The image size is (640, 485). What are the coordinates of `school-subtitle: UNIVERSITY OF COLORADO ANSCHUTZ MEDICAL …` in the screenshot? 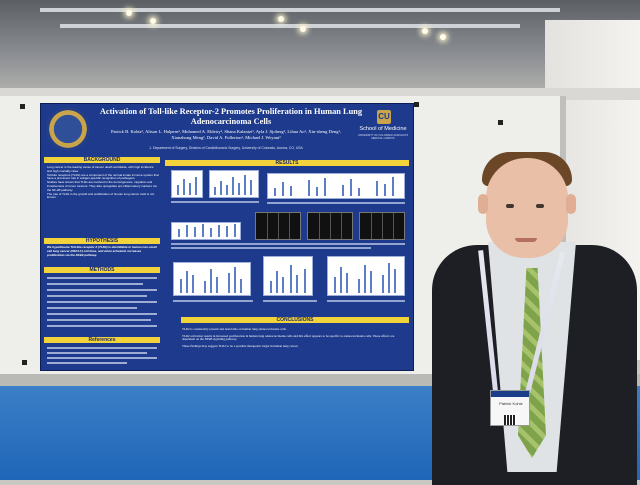 It's located at (383, 137).